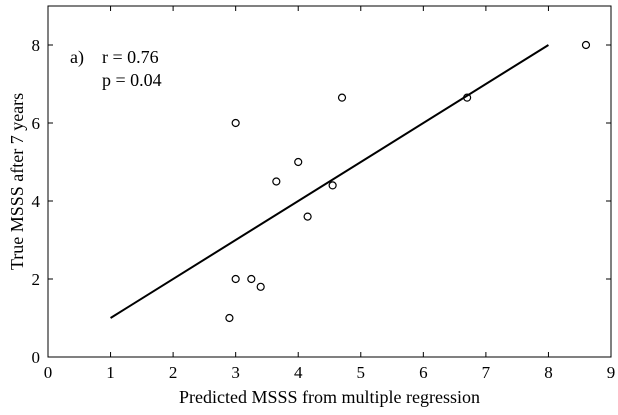 This screenshot has height=415, width=618. I want to click on x-tick-label: 4, so click(298, 372).